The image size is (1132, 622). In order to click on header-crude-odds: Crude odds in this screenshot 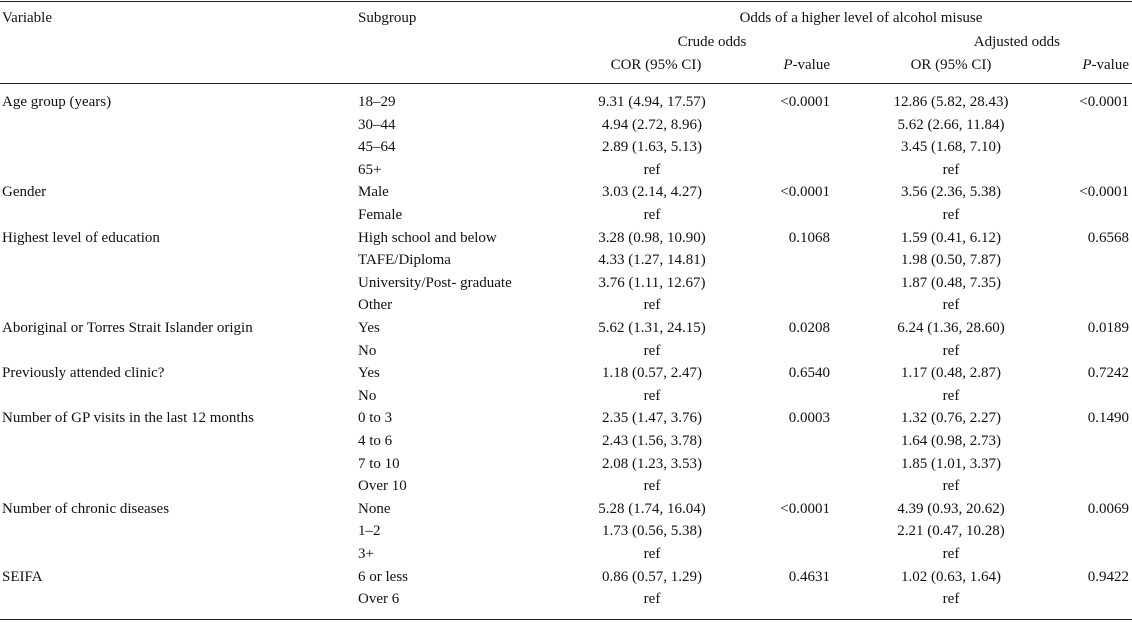, I will do `click(712, 42)`.